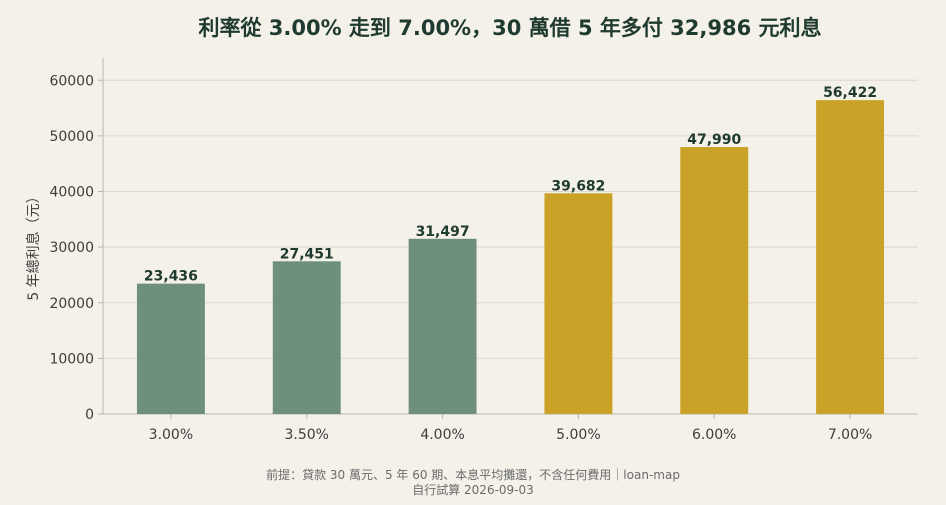 The image size is (946, 505). Describe the element at coordinates (71, 304) in the screenshot. I see `y-tick-label: 20000` at that location.